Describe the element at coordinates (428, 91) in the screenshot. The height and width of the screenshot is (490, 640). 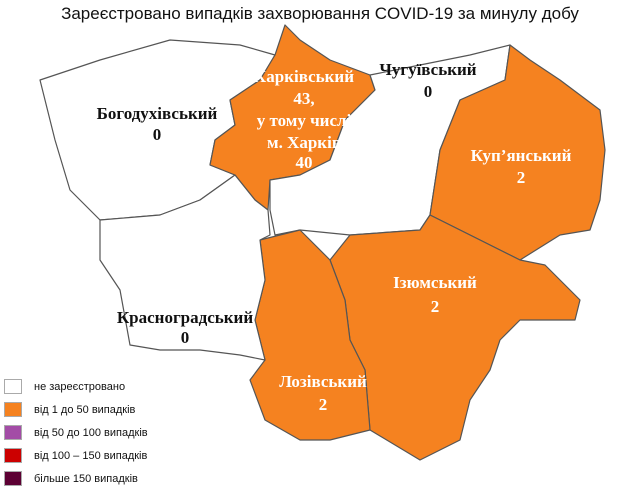
I see `value-chuhuiv: 0` at that location.